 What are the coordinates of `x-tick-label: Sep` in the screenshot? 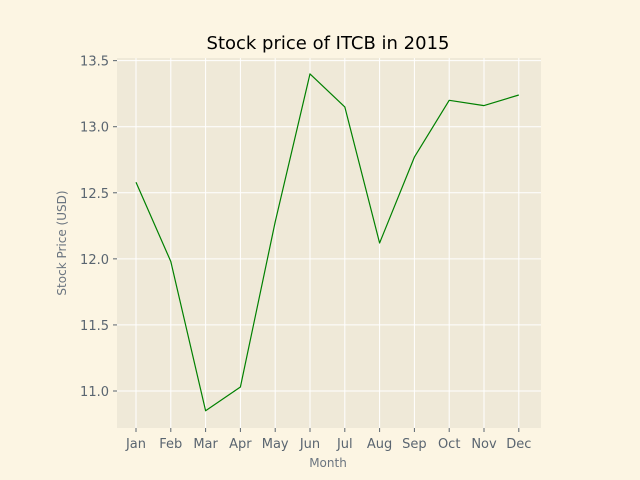 It's located at (414, 444).